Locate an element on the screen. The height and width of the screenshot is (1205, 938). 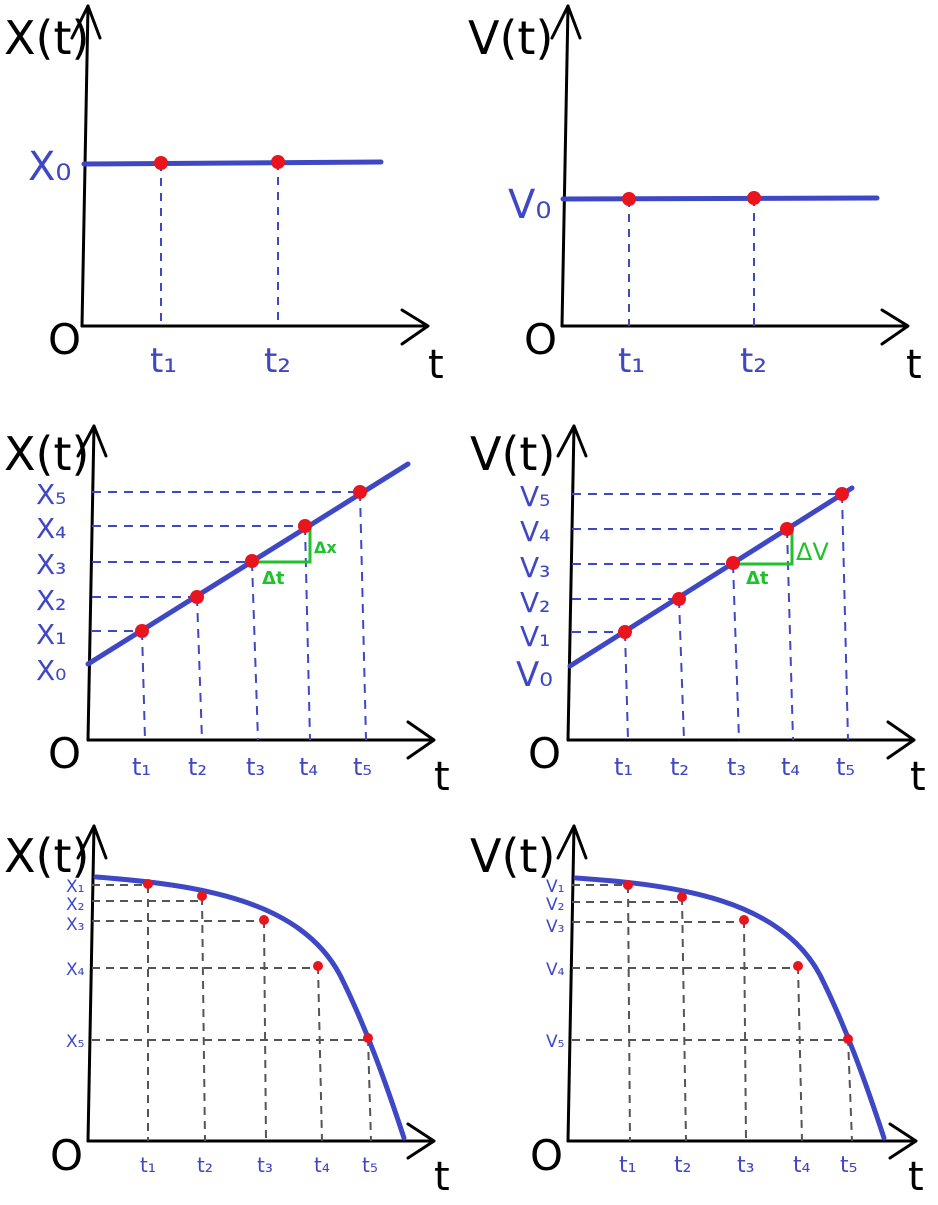
y-tick-x3: X₃ is located at coordinates (75, 925).